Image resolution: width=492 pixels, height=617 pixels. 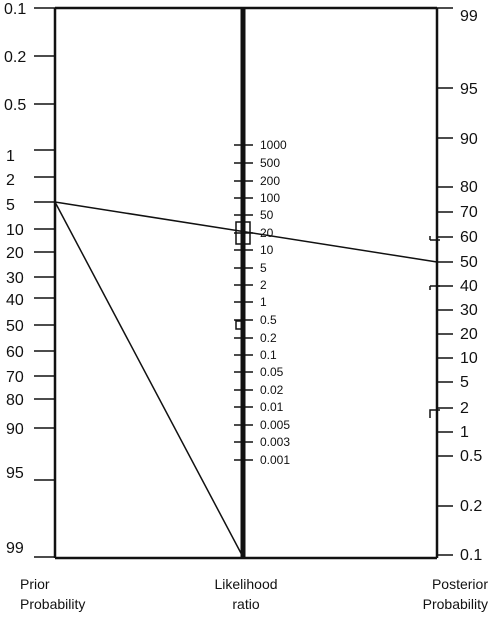 I want to click on posterior-tick-label: 30, so click(x=469, y=310).